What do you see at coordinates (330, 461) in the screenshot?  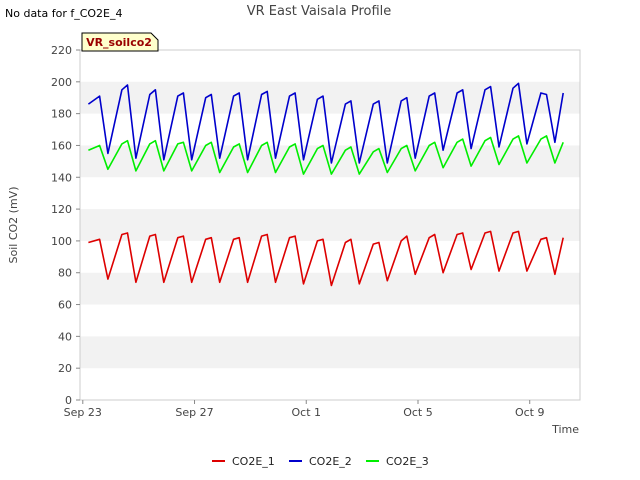 I see `legend-label: CO2E_2` at bounding box center [330, 461].